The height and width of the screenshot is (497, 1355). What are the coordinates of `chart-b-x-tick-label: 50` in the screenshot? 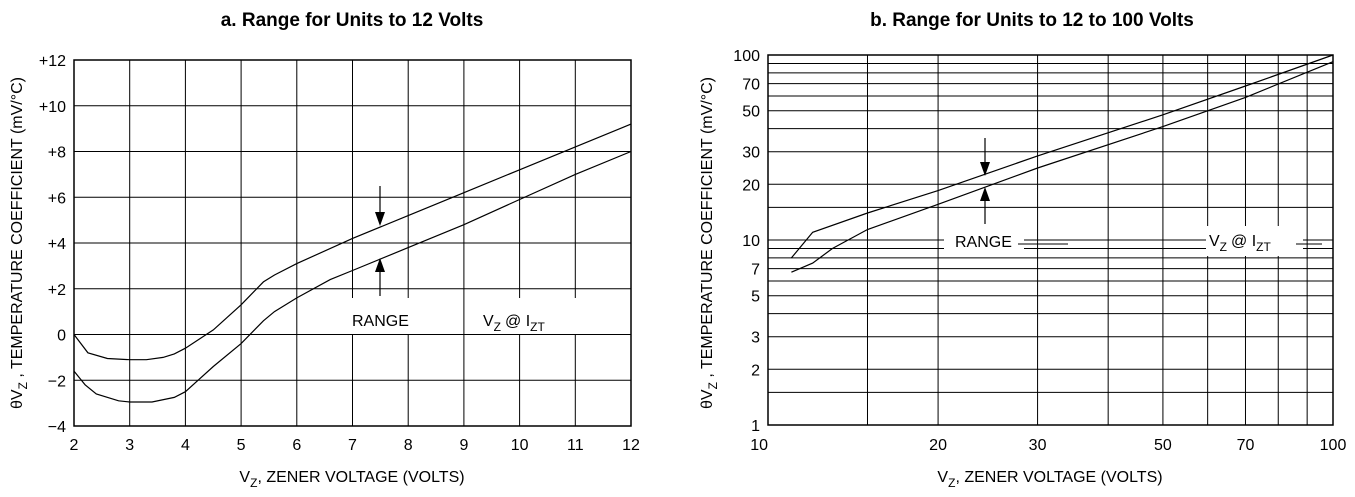 It's located at (1163, 445).